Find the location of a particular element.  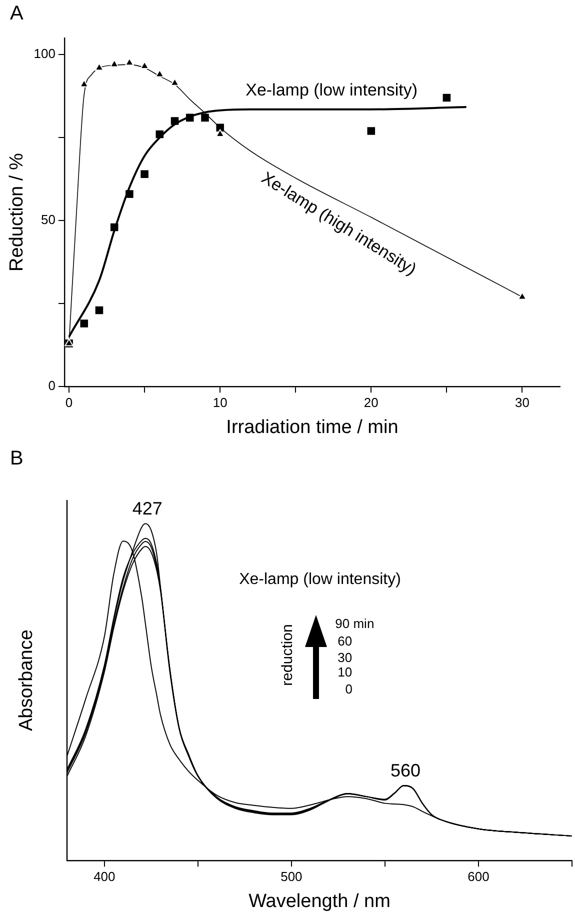

y-axis-title: Reduction / % is located at coordinates (17, 212).